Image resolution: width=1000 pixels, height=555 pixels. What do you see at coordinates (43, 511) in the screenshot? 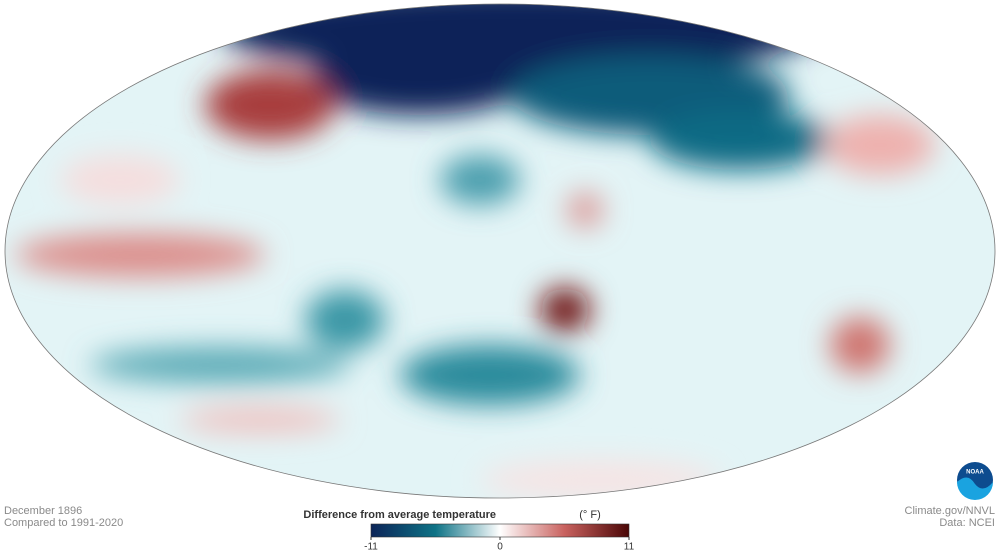
I see `date-label: December 1896` at bounding box center [43, 511].